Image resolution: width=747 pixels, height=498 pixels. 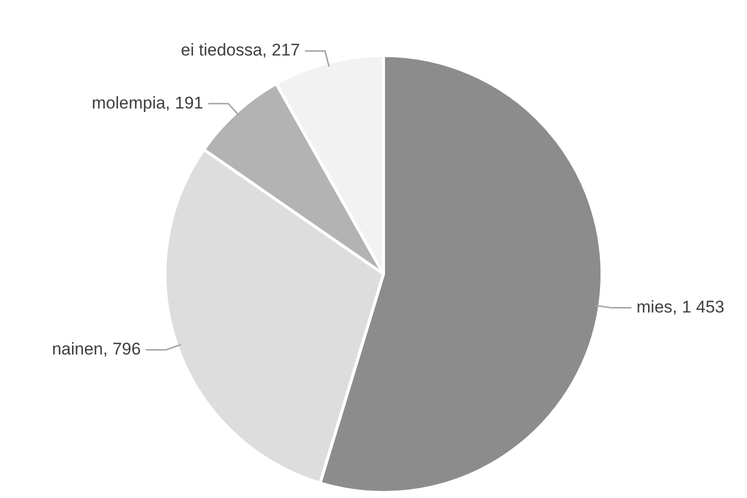 What do you see at coordinates (148, 102) in the screenshot?
I see `slice-label: molempia, 191` at bounding box center [148, 102].